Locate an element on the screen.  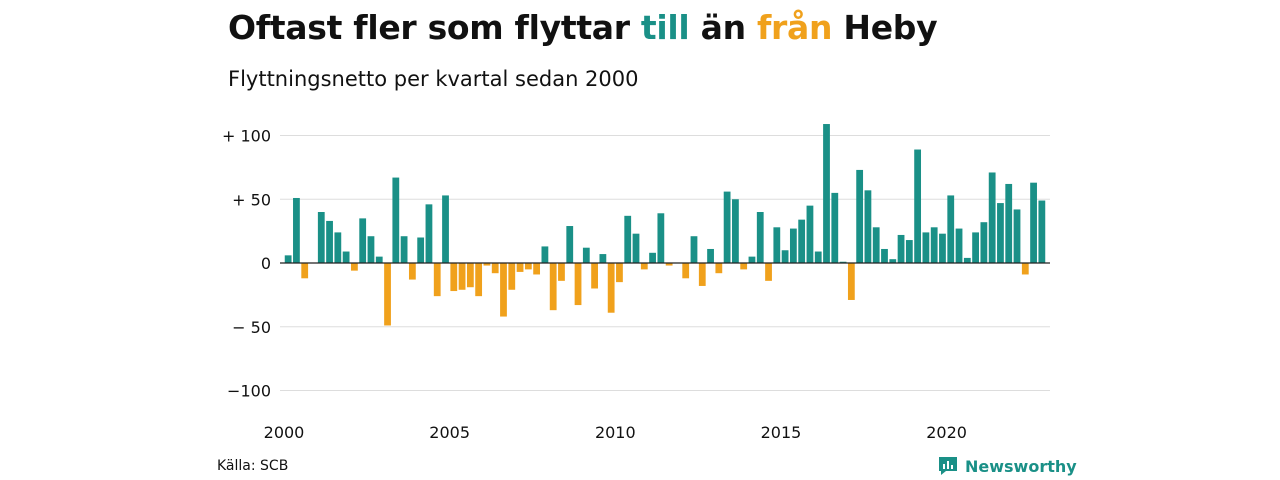
bar-2021-k2 is located at coordinates (992, 217).